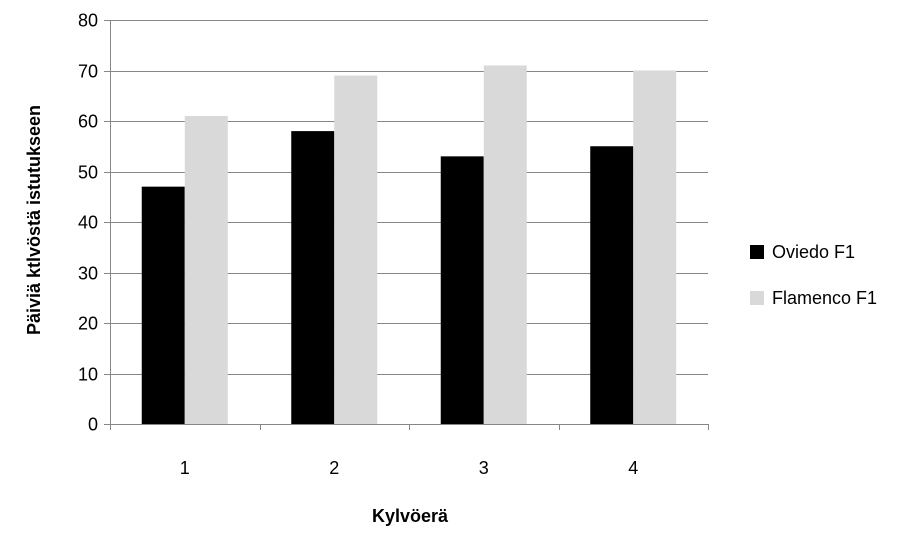 The image size is (911, 534). I want to click on legend: Oviedo F1 Flamenco F1, so click(813, 275).